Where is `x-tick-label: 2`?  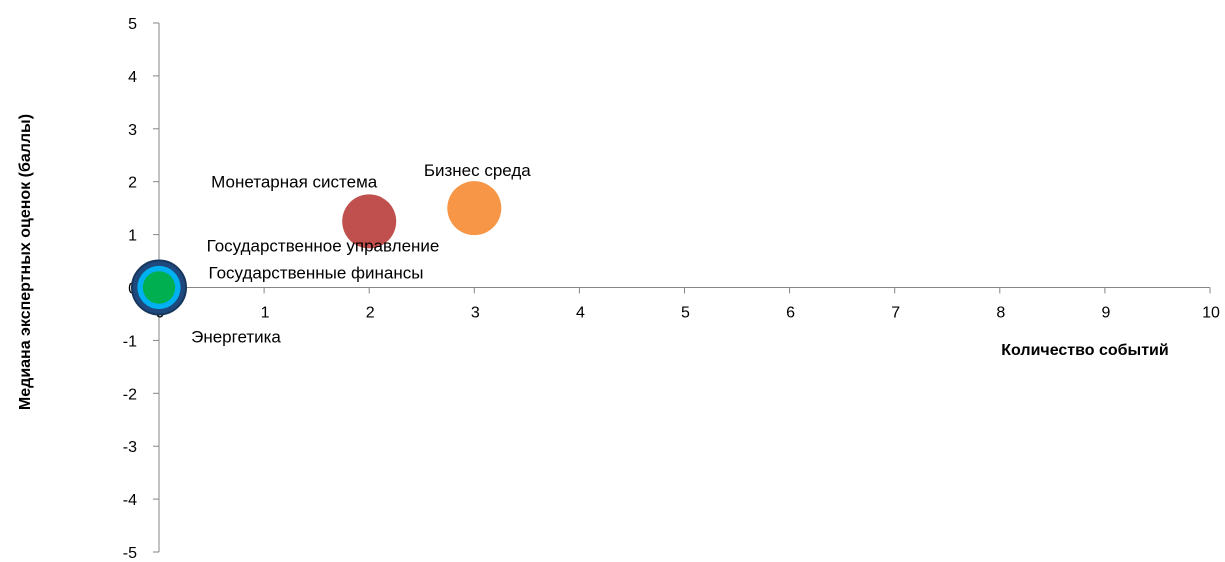
x-tick-label: 2 is located at coordinates (370, 313).